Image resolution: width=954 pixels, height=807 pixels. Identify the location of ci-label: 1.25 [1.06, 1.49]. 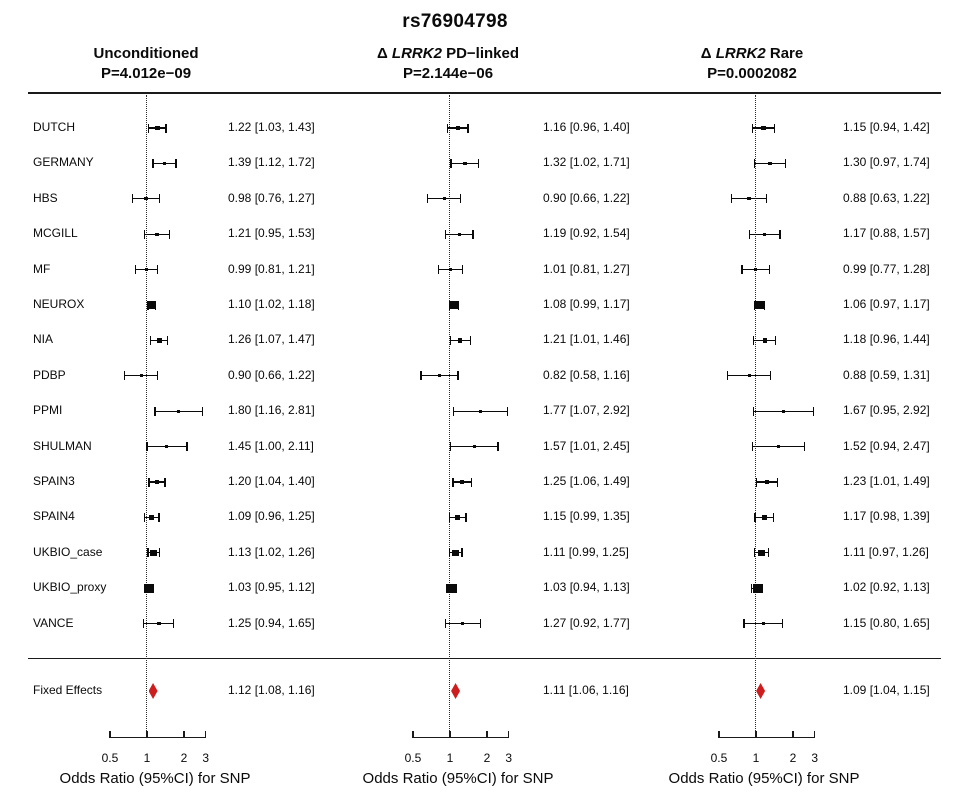
(586, 481).